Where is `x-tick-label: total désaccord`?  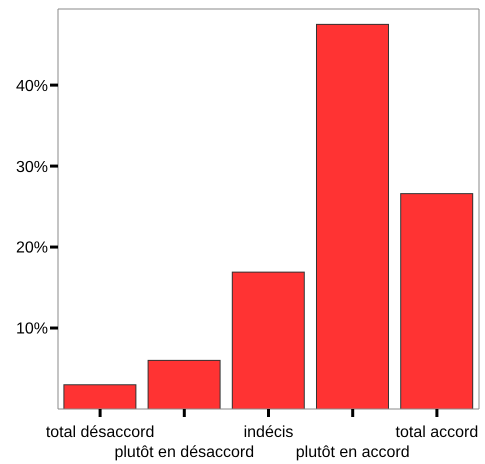
x-tick-label: total désaccord is located at coordinates (100, 432).